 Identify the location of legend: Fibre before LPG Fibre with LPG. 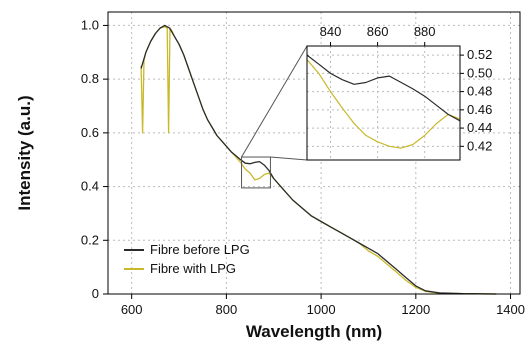
(187, 259).